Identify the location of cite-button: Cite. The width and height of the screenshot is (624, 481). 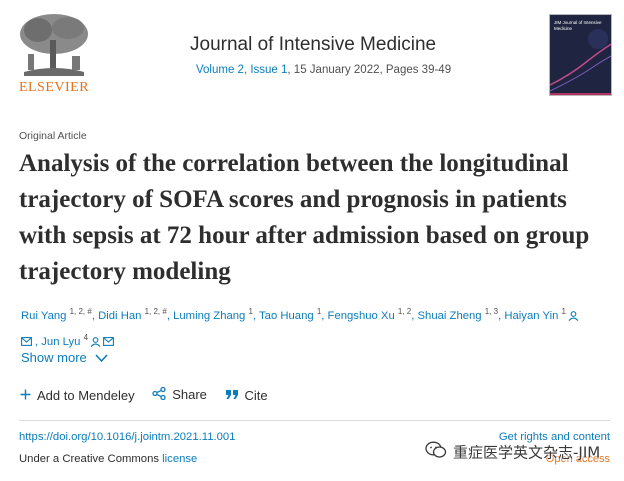
(246, 395).